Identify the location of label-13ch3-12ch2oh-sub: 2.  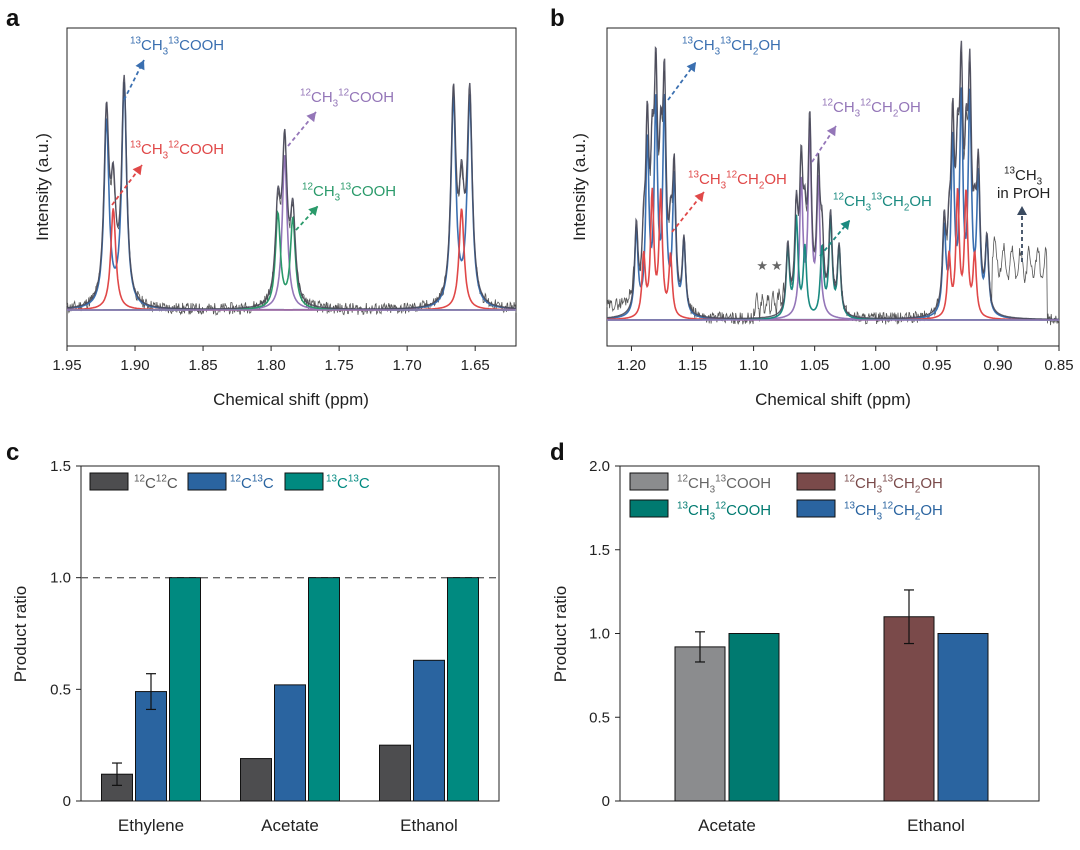
(762, 186).